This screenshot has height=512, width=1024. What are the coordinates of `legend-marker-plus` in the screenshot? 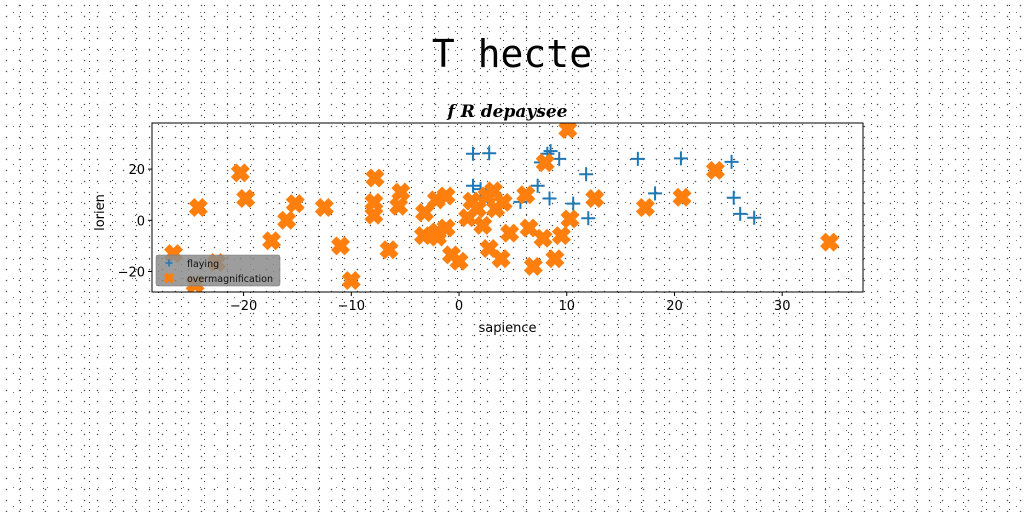 It's located at (169, 263).